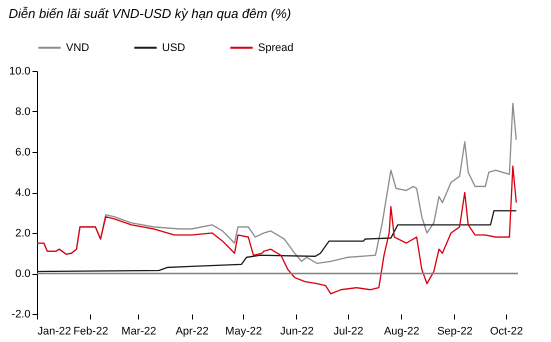 The image size is (551, 342). Describe the element at coordinates (90, 332) in the screenshot. I see `x-tick-label: Feb-22` at that location.